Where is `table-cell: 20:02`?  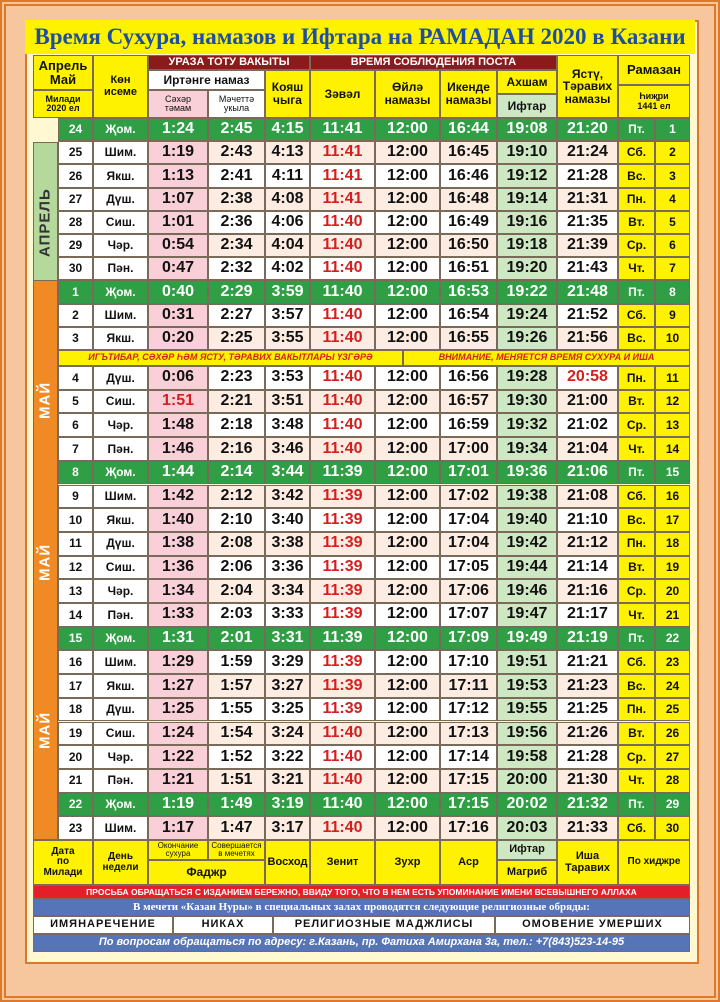 table-cell: 20:02 is located at coordinates (527, 804).